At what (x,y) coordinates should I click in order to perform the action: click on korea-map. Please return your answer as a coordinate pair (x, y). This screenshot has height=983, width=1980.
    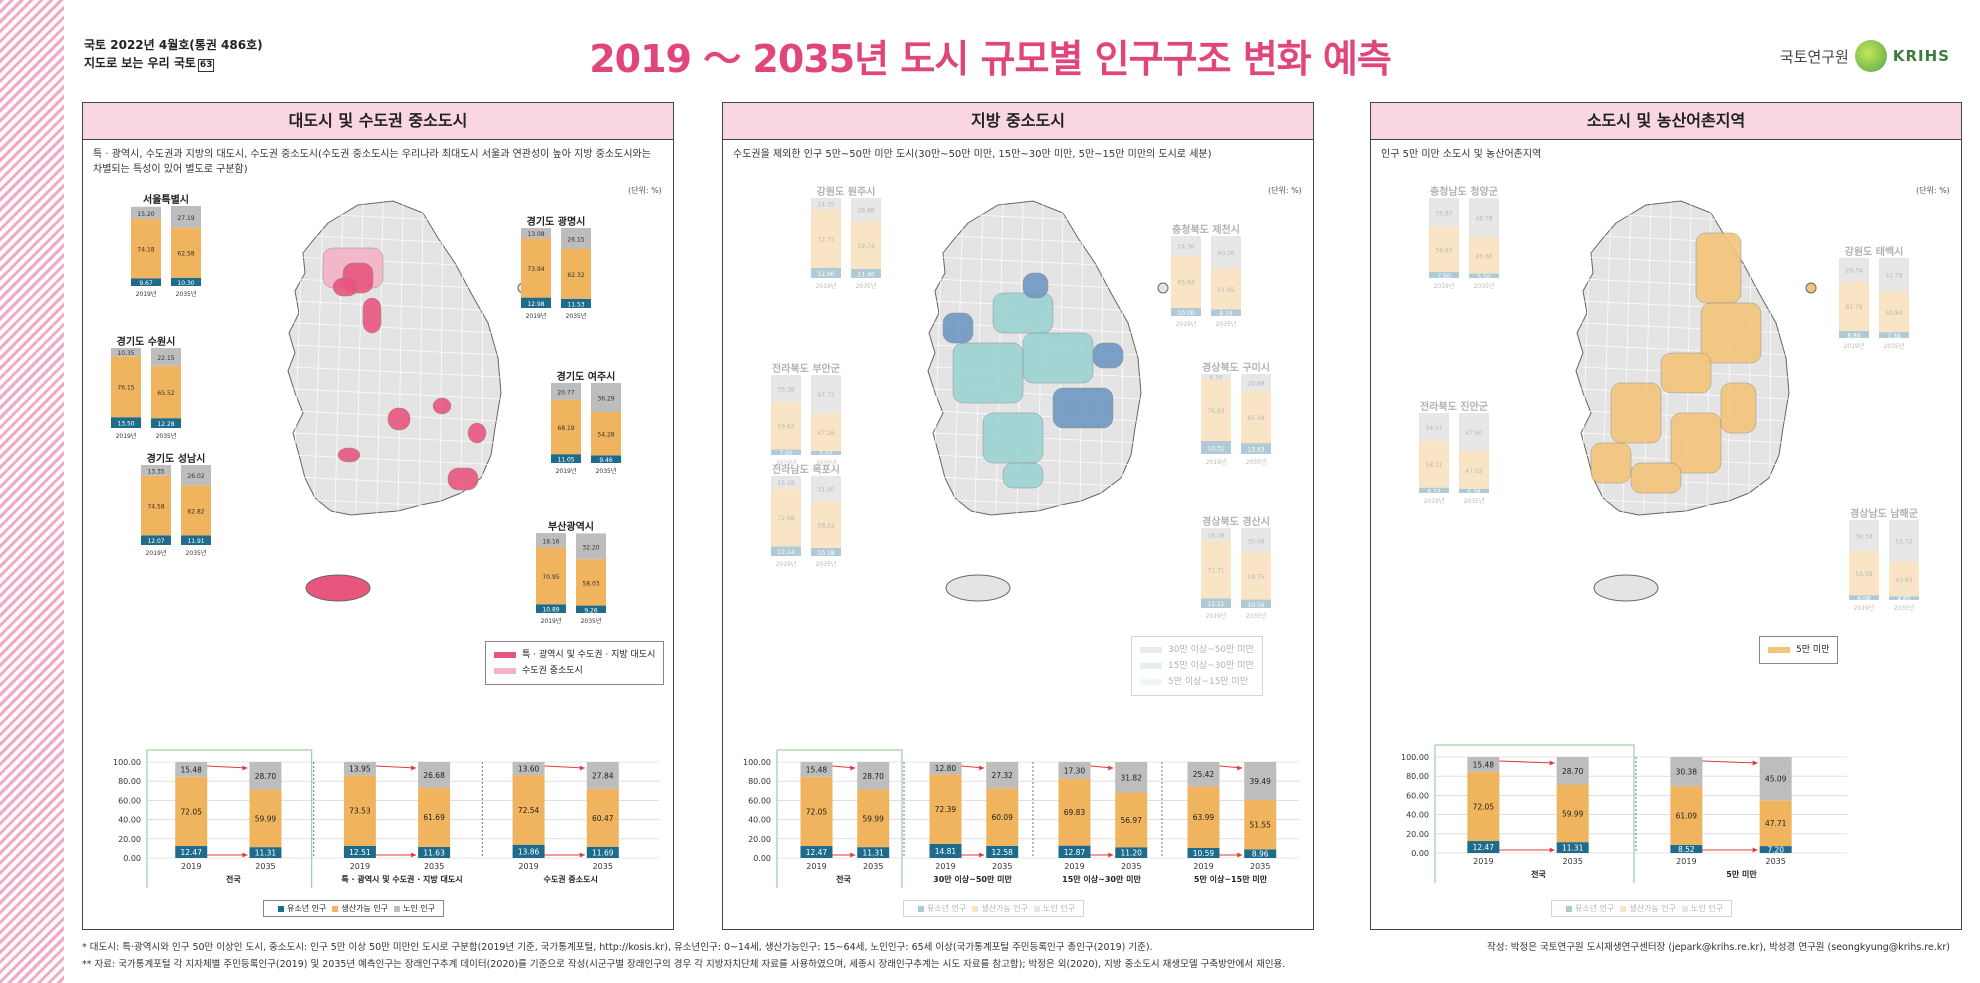
    Looking at the image, I should click on (1023, 405).